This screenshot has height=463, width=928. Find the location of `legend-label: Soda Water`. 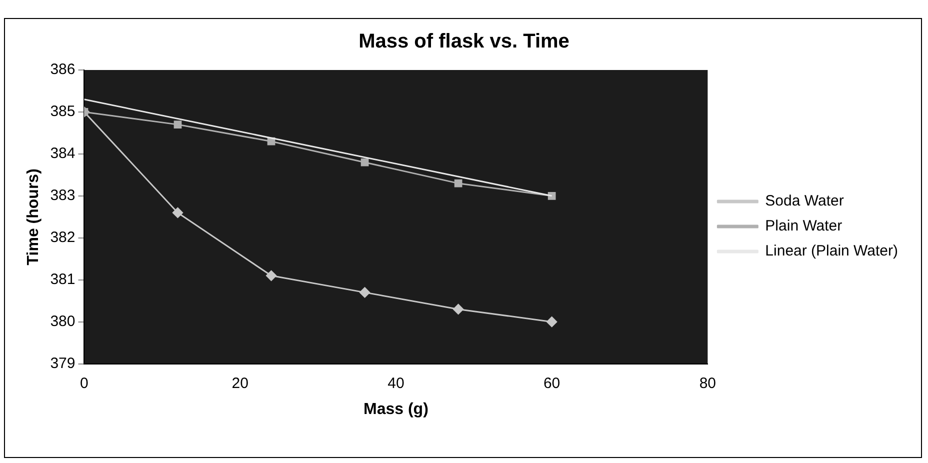

legend-label: Soda Water is located at coordinates (804, 201).